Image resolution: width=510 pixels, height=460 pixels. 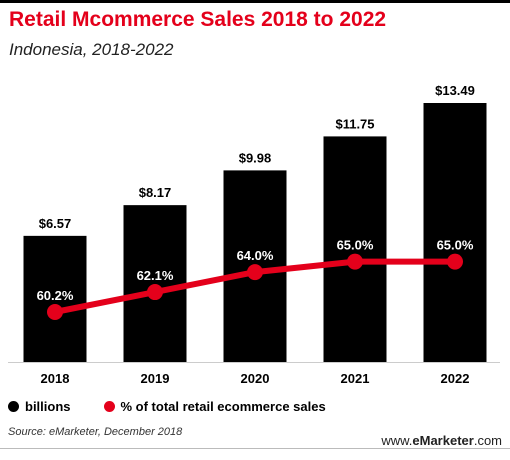 I want to click on bar-value-label-2018: $6.57, so click(x=55, y=223).